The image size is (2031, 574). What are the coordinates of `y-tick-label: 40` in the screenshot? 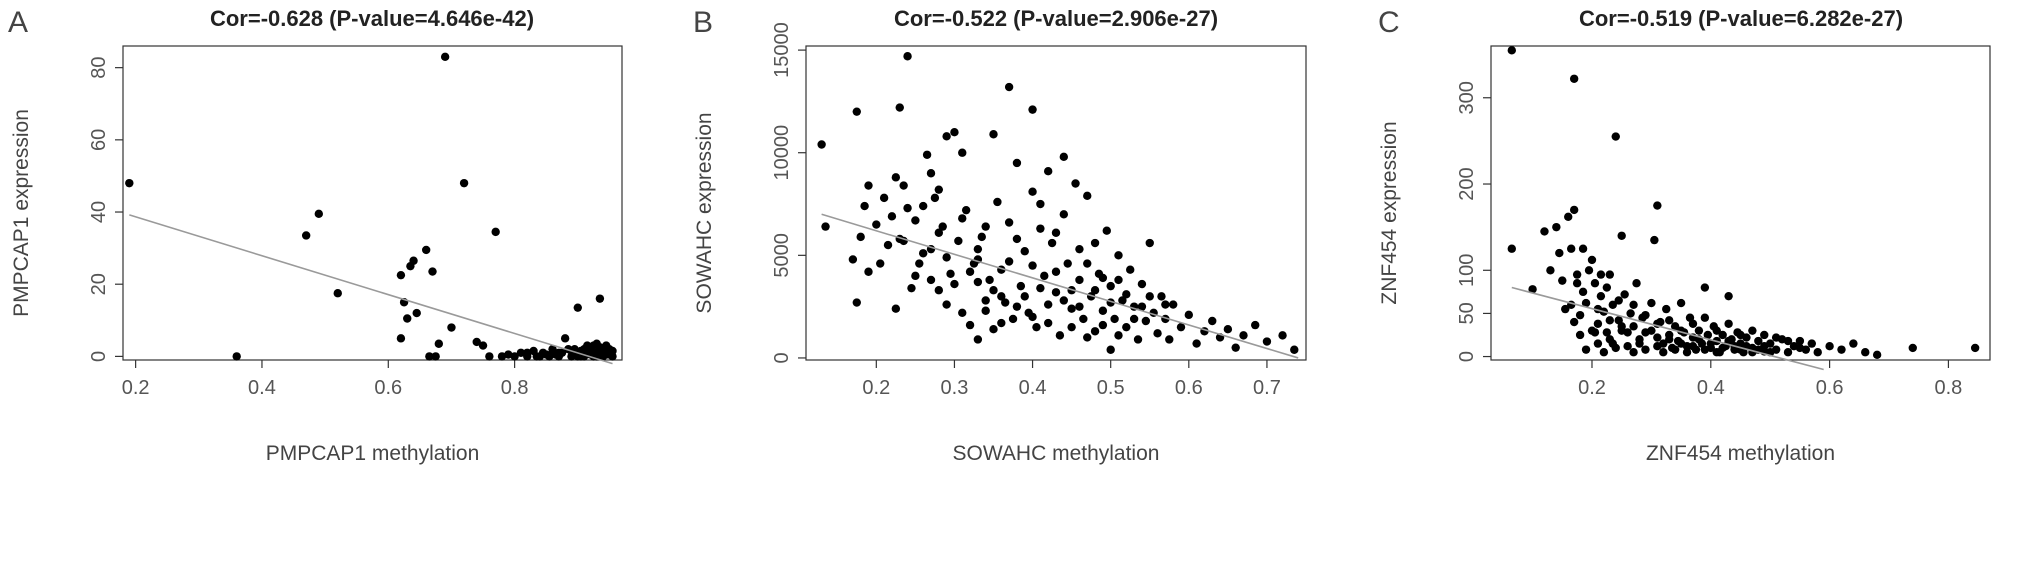 It's located at (99, 212).